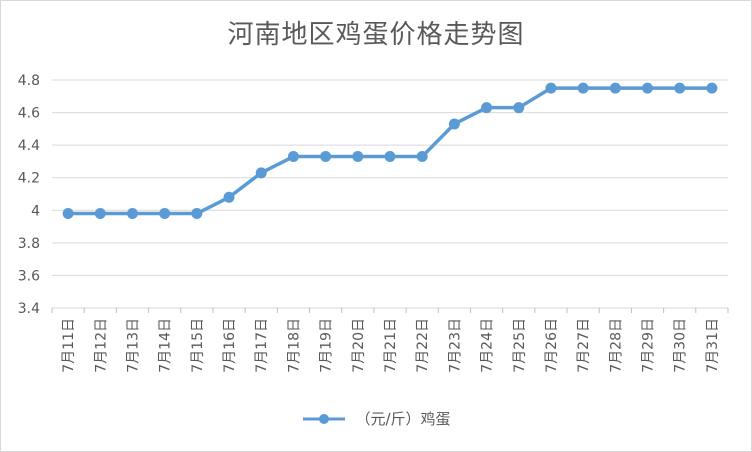 The image size is (752, 452). What do you see at coordinates (29, 309) in the screenshot?
I see `y-tick-label: 3.4` at bounding box center [29, 309].